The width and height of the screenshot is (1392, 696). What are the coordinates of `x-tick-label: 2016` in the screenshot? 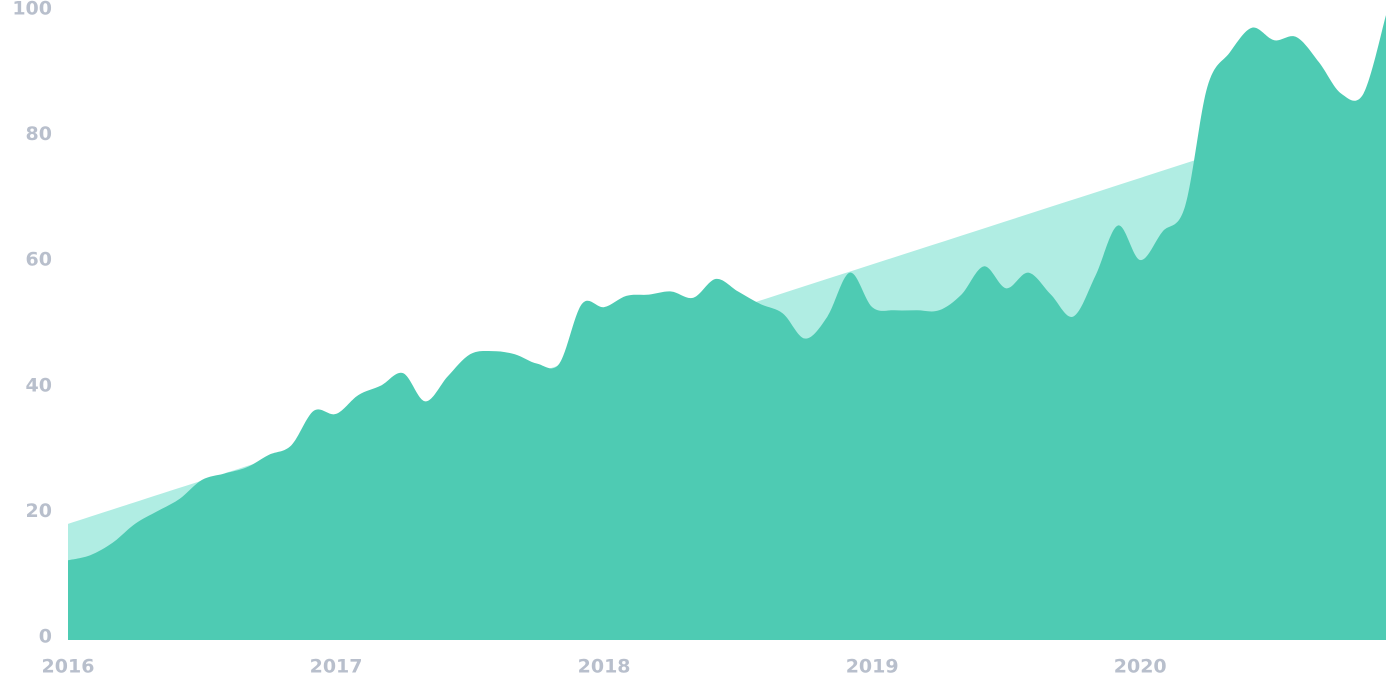 It's located at (68, 667).